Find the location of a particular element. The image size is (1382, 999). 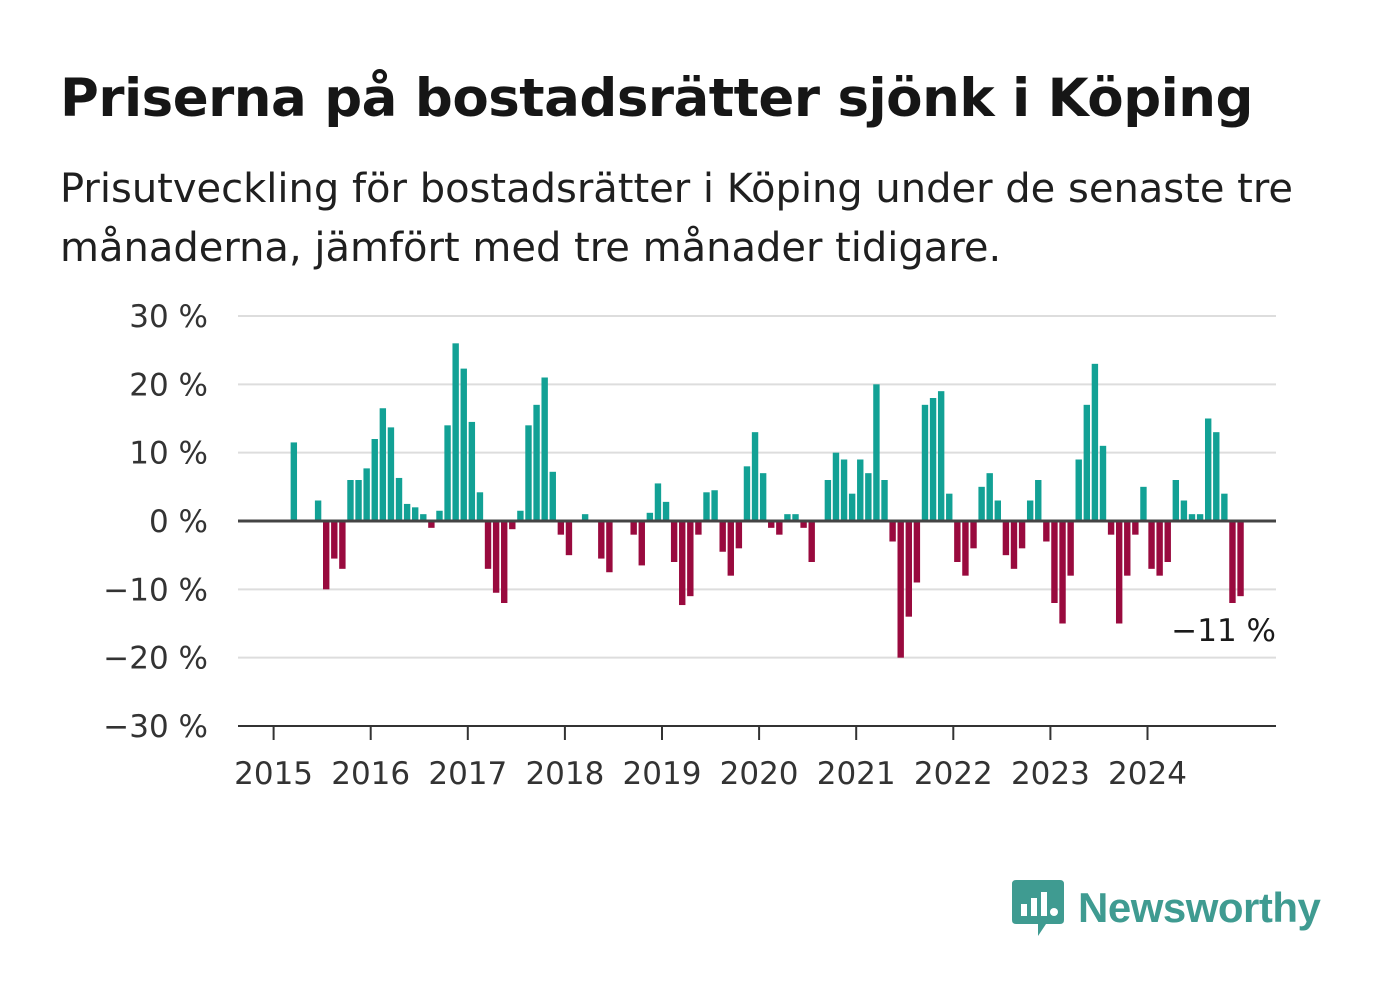

brand-name: Newsworthy is located at coordinates (1199, 907).